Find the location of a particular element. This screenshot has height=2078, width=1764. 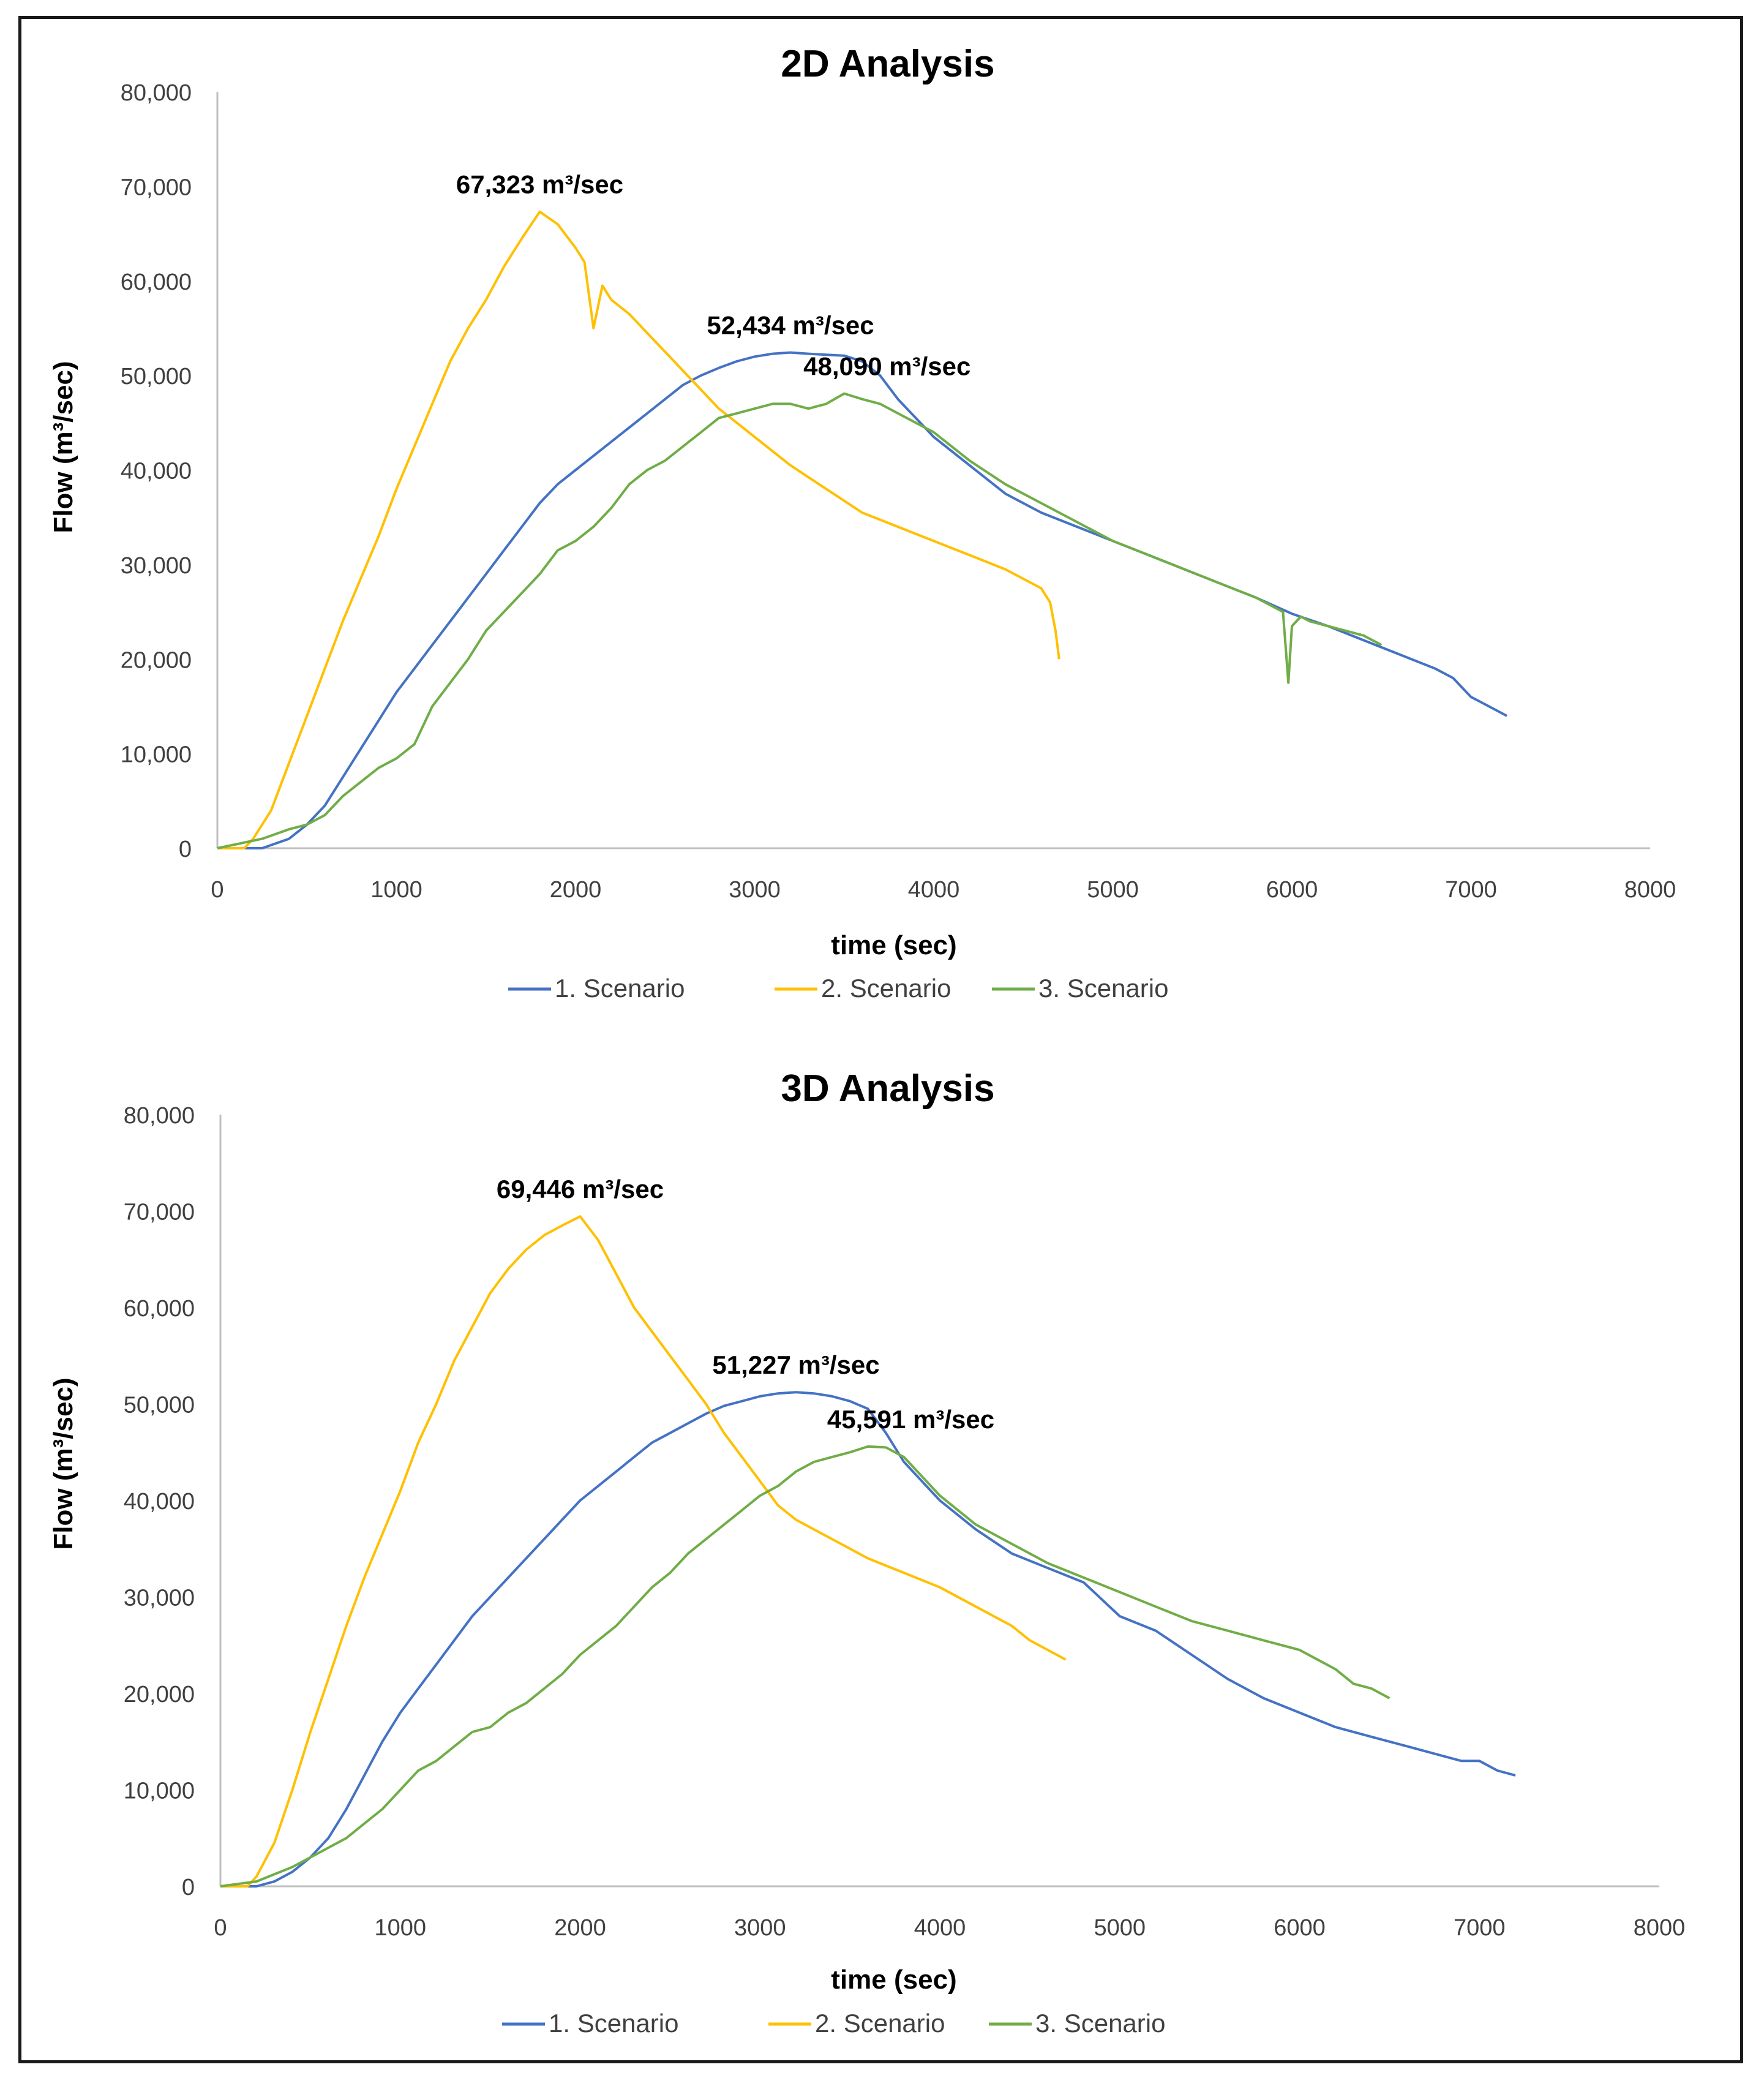

chart-title: 2D Analysis is located at coordinates (887, 64).